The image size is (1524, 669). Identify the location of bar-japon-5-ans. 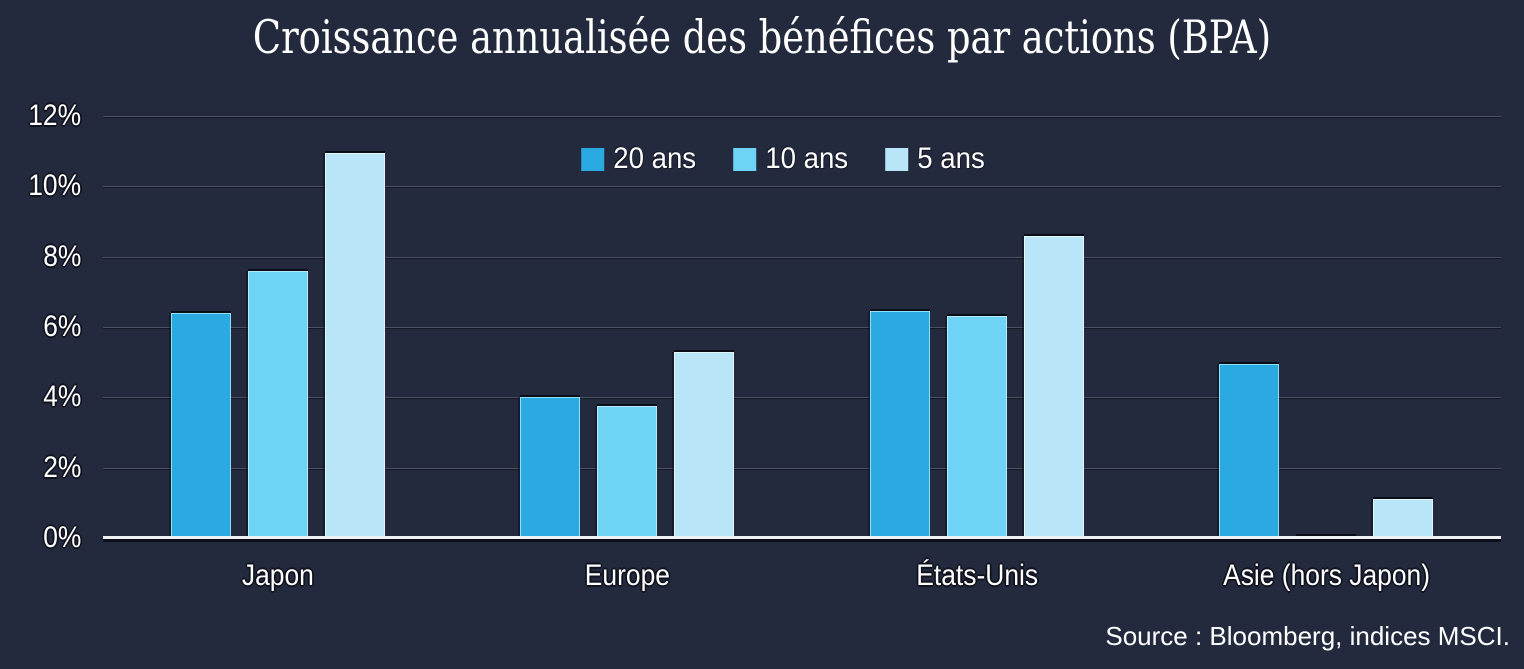
(354, 345).